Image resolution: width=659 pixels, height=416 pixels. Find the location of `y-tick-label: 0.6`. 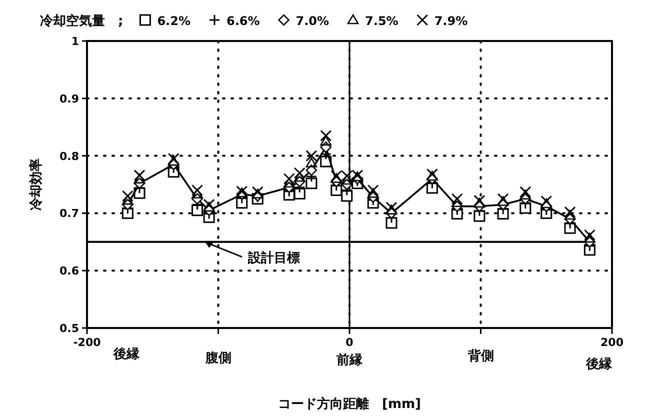

y-tick-label: 0.6 is located at coordinates (70, 271).